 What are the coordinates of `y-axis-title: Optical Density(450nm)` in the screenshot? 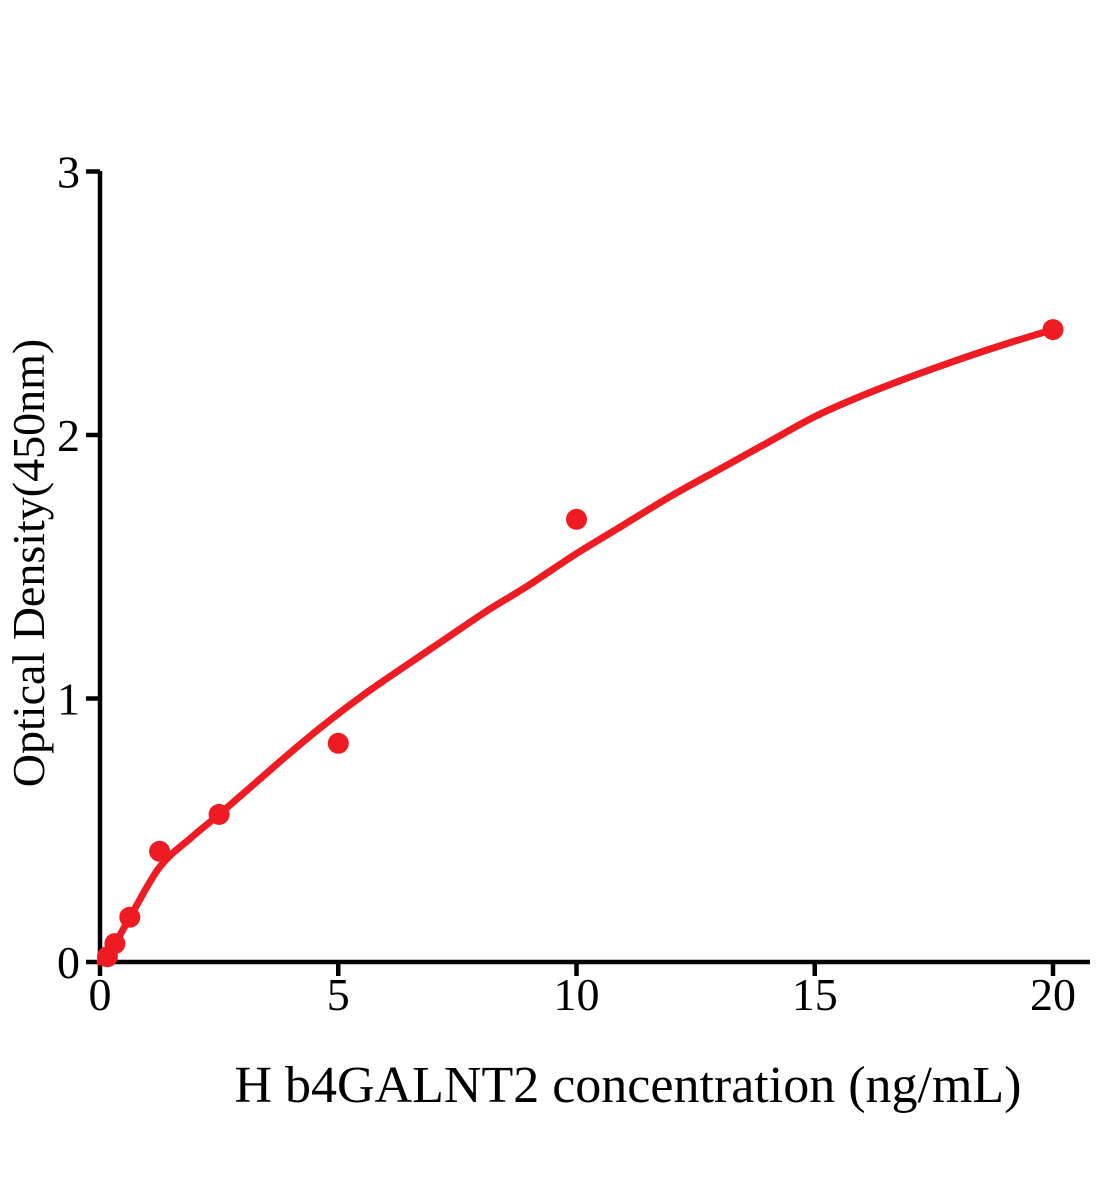 It's located at (28, 563).